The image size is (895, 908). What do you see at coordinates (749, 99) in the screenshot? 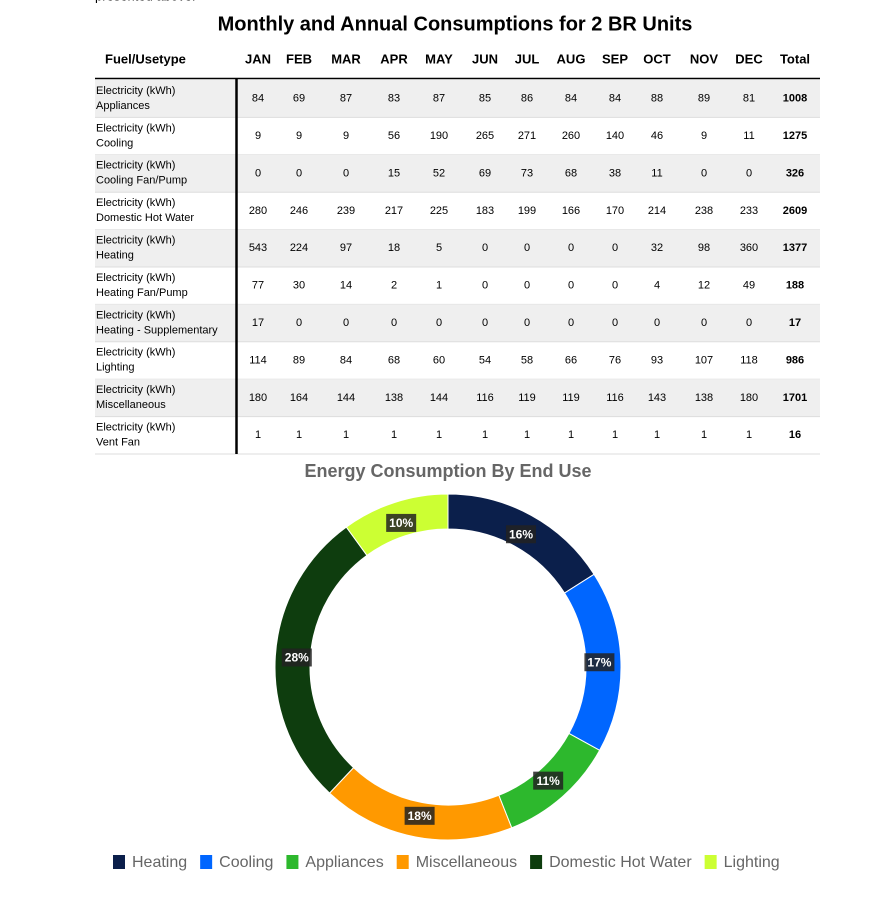
I see `cell-value: 81` at bounding box center [749, 99].